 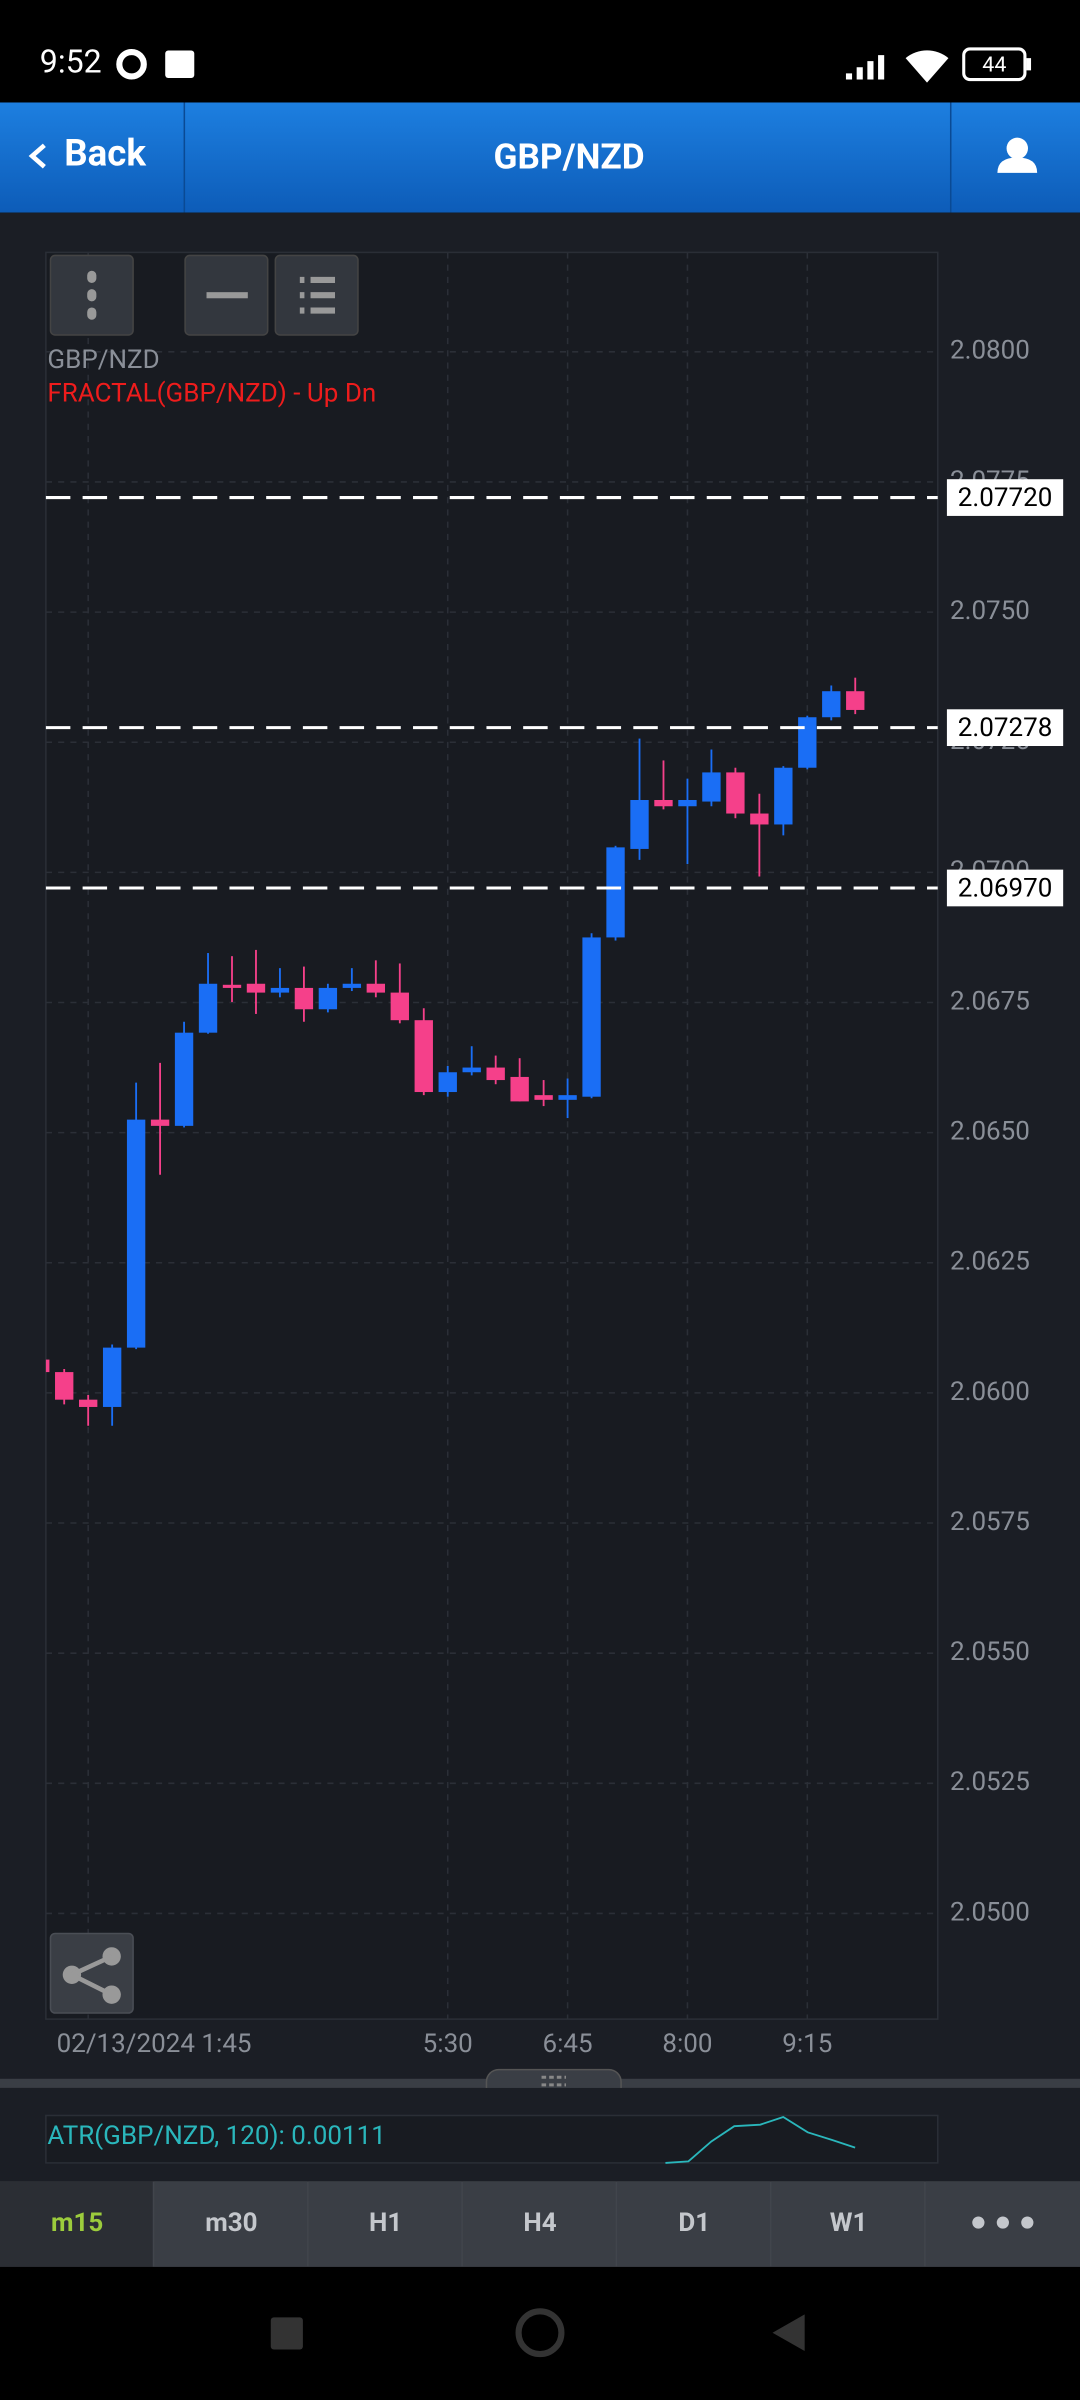 I want to click on y-tick-label: 2.0750, so click(x=990, y=611).